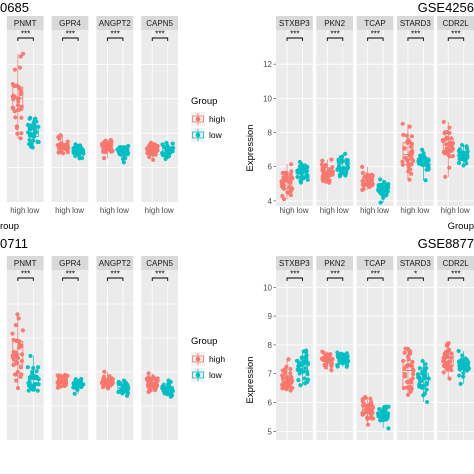  Describe the element at coordinates (446, 243) in the screenshot. I see `chart-title-bottom-right: GSE8877` at that location.